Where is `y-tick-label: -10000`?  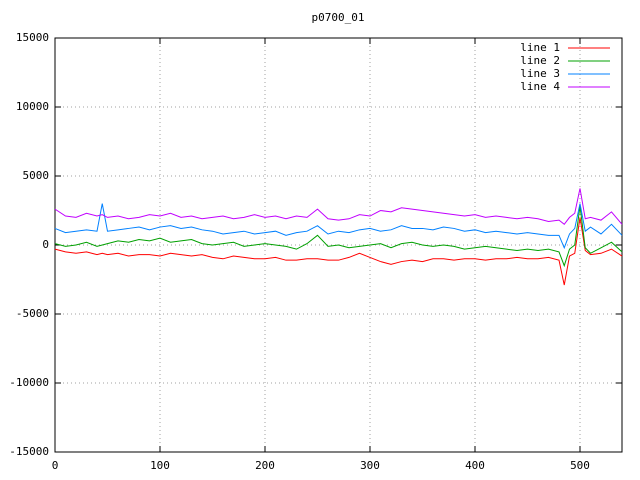 y-tick-label: -10000 is located at coordinates (29, 382).